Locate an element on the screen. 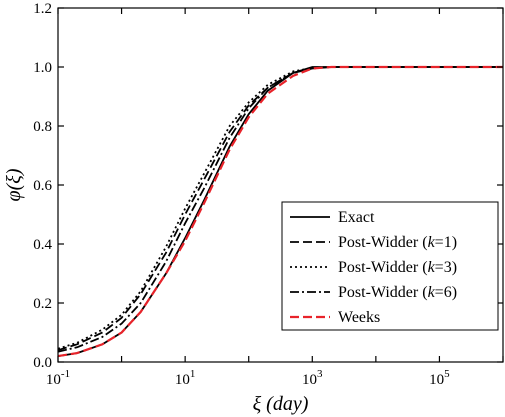 Image resolution: width=505 pixels, height=417 pixels. legend-label: Exact is located at coordinates (356, 217).